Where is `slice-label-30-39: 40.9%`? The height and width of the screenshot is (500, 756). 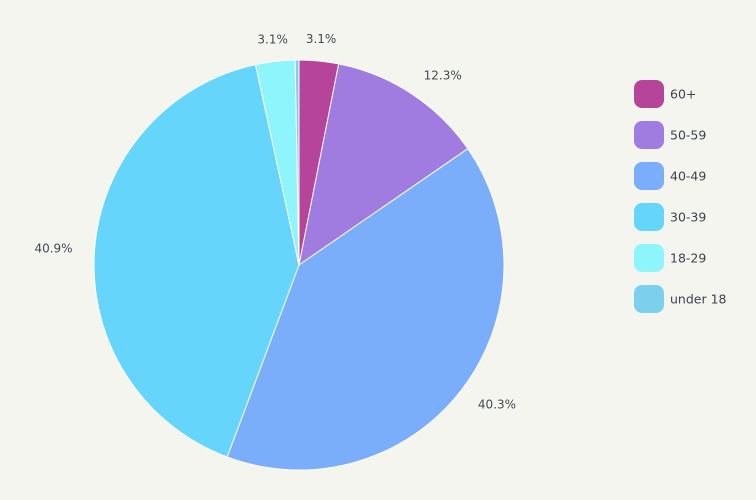
slice-label-30-39: 40.9% is located at coordinates (53, 249).